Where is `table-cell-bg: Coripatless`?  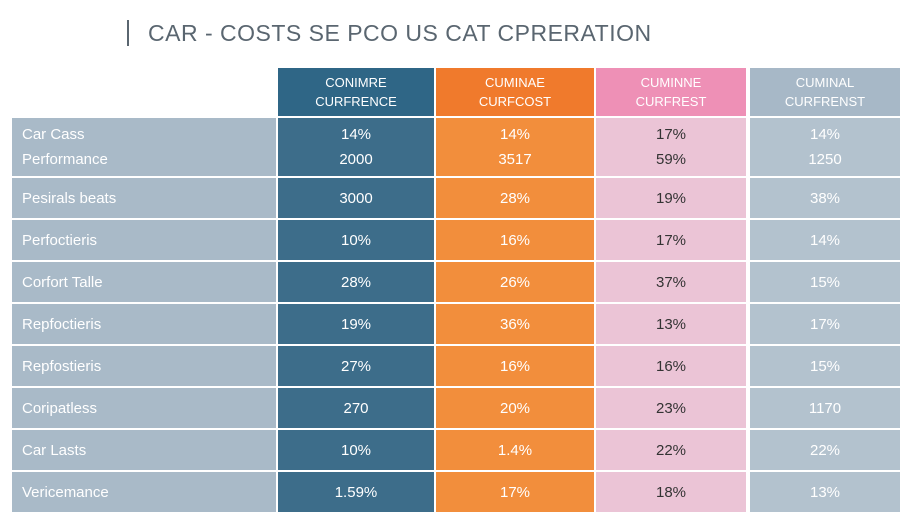
table-cell-bg: Coripatless is located at coordinates (144, 408).